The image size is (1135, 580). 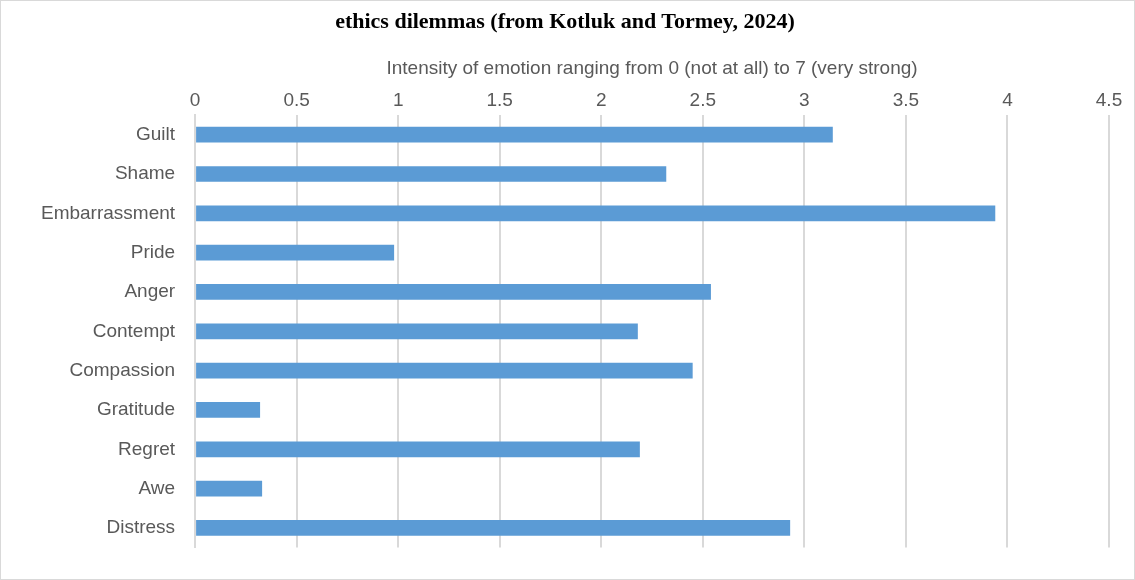 I want to click on x-tick-label: 0.5, so click(x=296, y=99).